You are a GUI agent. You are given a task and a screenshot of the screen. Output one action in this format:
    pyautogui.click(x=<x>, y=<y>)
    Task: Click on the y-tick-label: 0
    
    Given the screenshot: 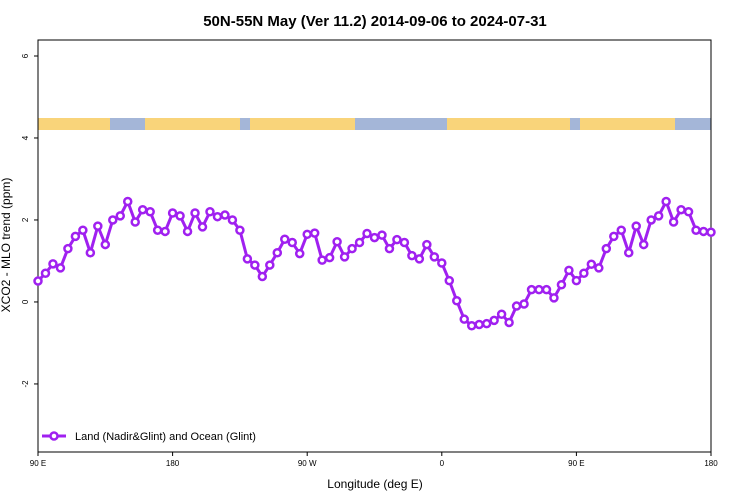 What is the action you would take?
    pyautogui.click(x=25, y=301)
    